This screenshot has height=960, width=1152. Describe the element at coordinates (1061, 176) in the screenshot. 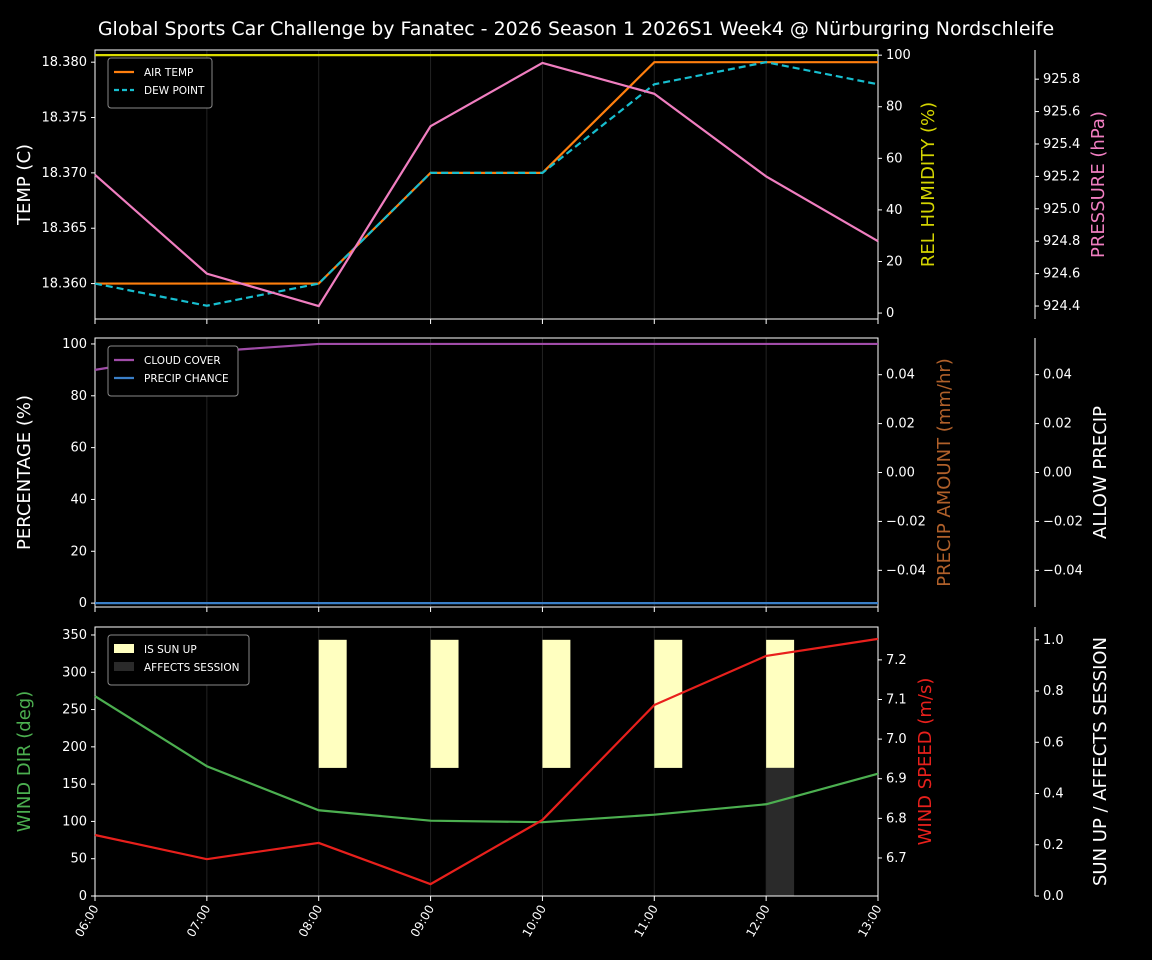

I see `right2-tick-label: 925.2` at that location.